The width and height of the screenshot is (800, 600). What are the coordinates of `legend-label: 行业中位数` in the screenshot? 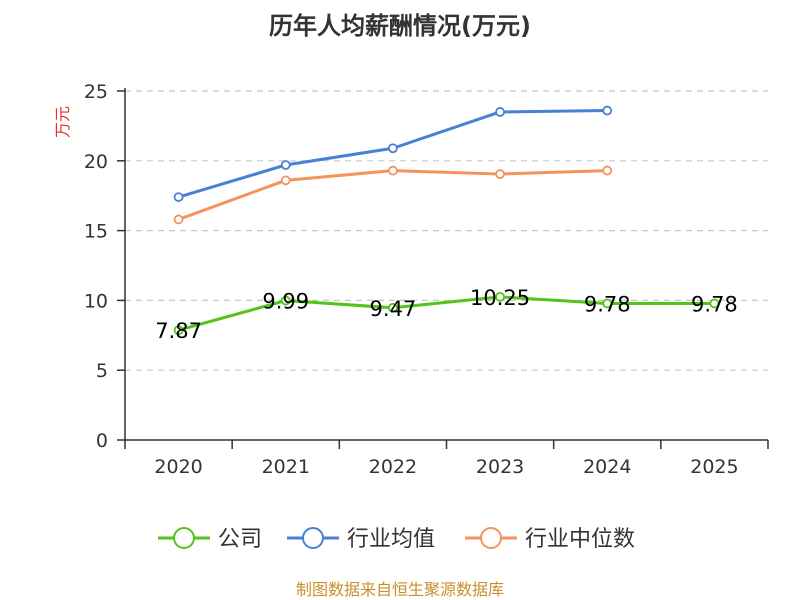 It's located at (580, 539).